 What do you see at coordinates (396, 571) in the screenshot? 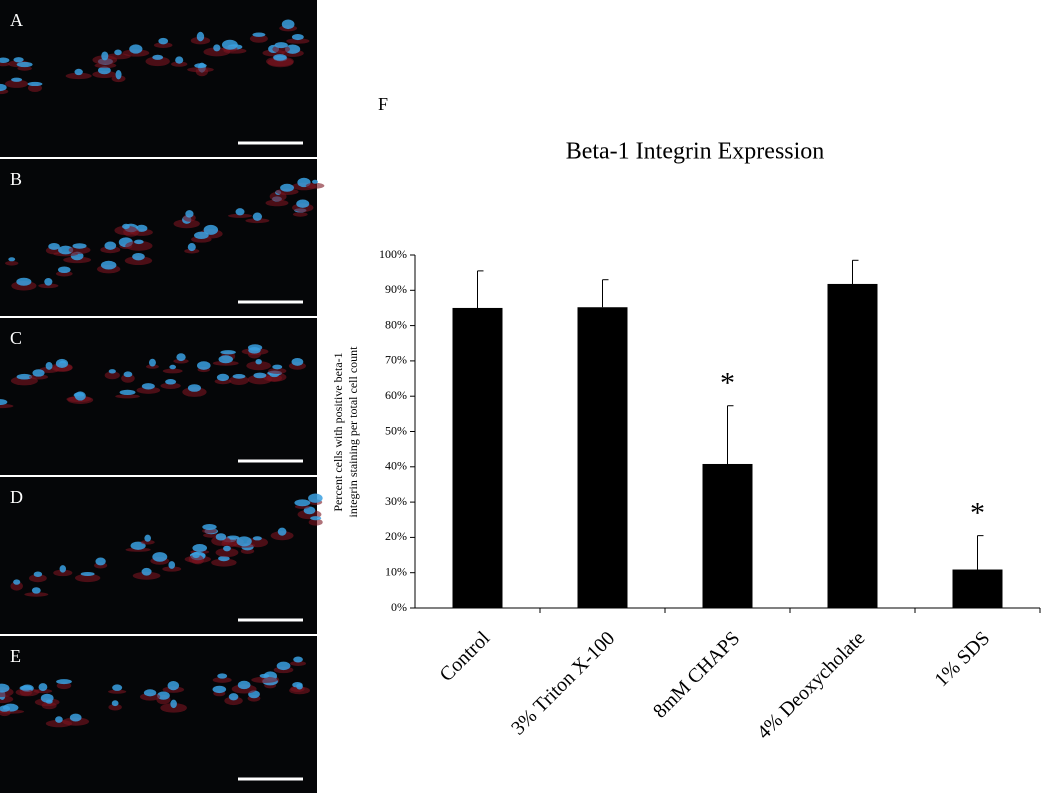
I see `y-tick-label: 10%` at bounding box center [396, 571].